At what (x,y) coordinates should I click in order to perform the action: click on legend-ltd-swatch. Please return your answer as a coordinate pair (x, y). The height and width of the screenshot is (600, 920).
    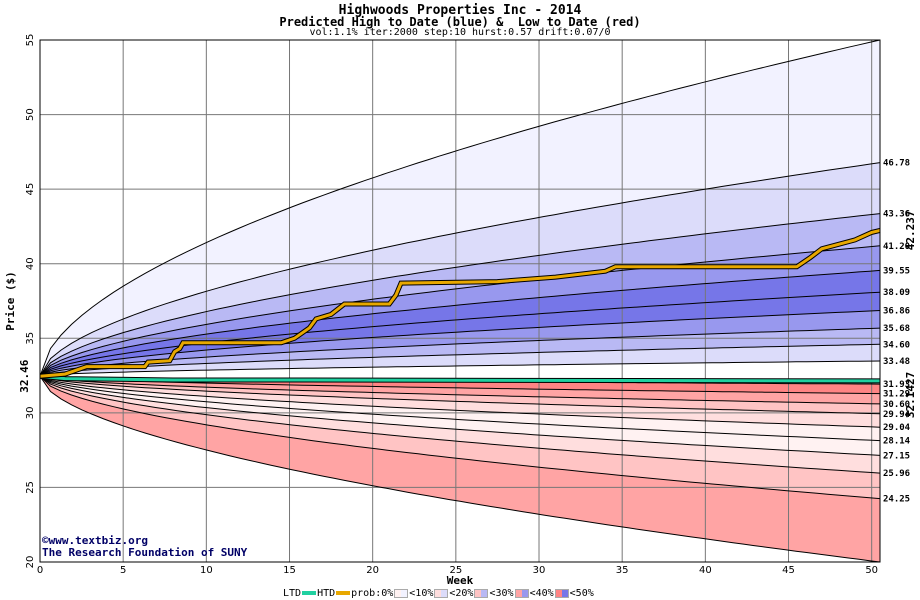
    Looking at the image, I should click on (309, 593).